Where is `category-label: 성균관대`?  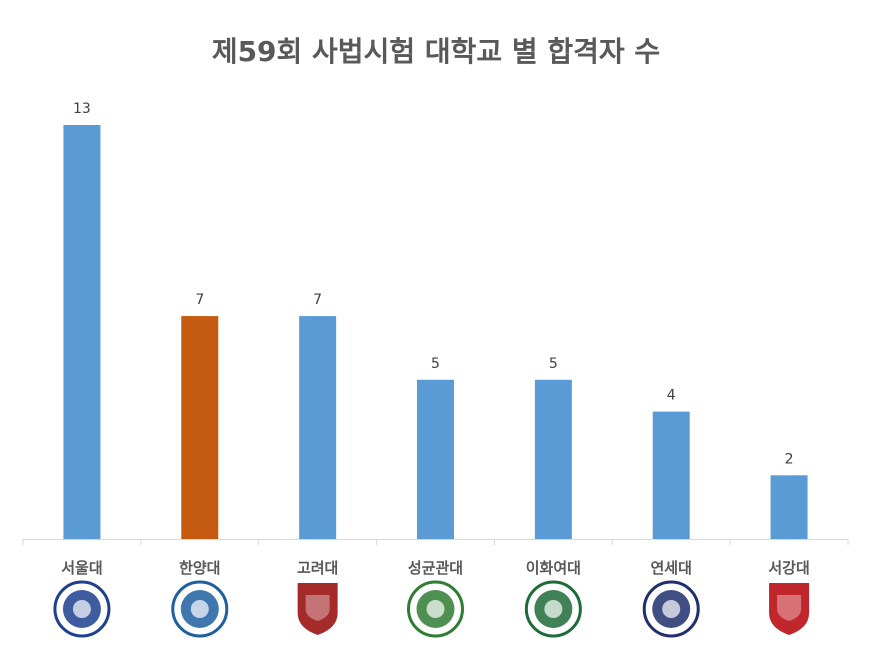
category-label: 성균관대 is located at coordinates (435, 568).